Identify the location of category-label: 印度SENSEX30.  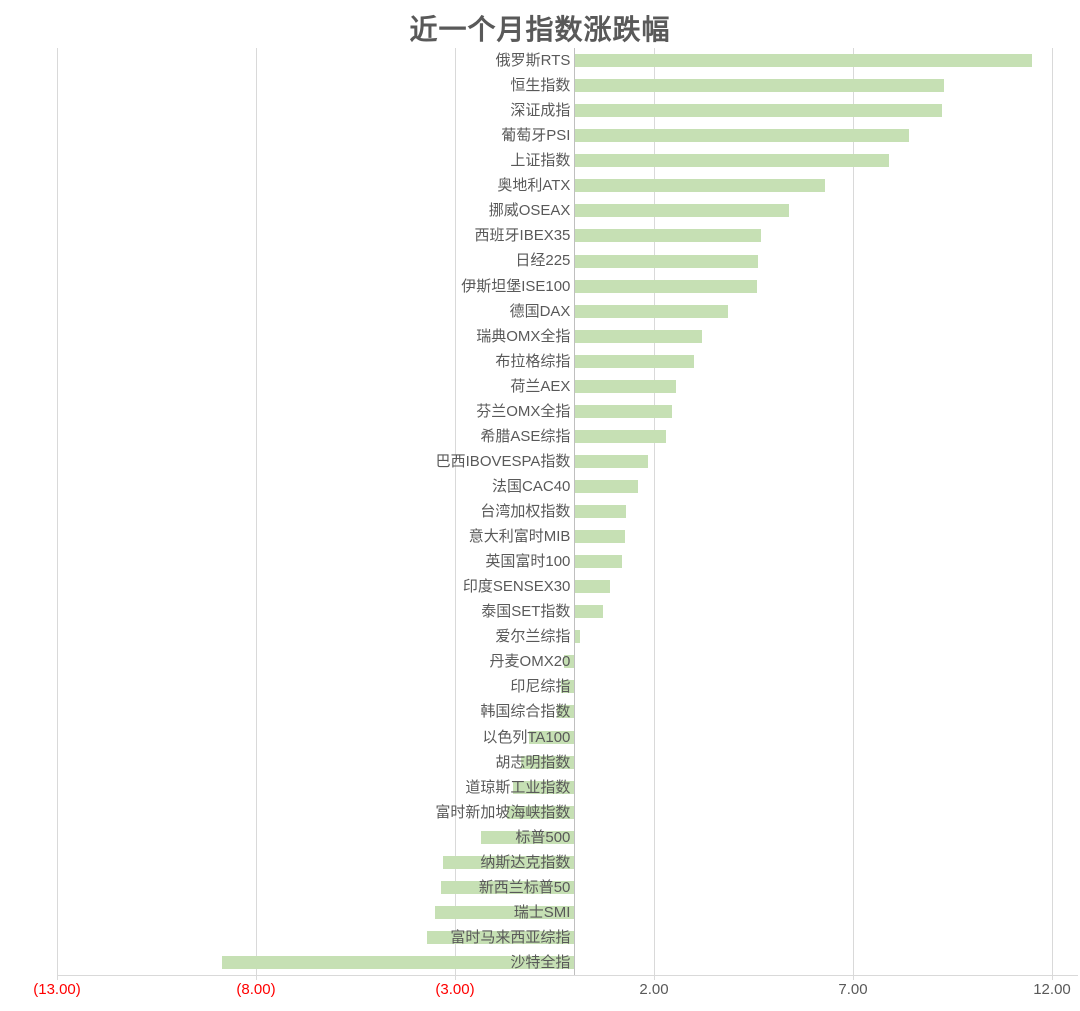
(516, 587).